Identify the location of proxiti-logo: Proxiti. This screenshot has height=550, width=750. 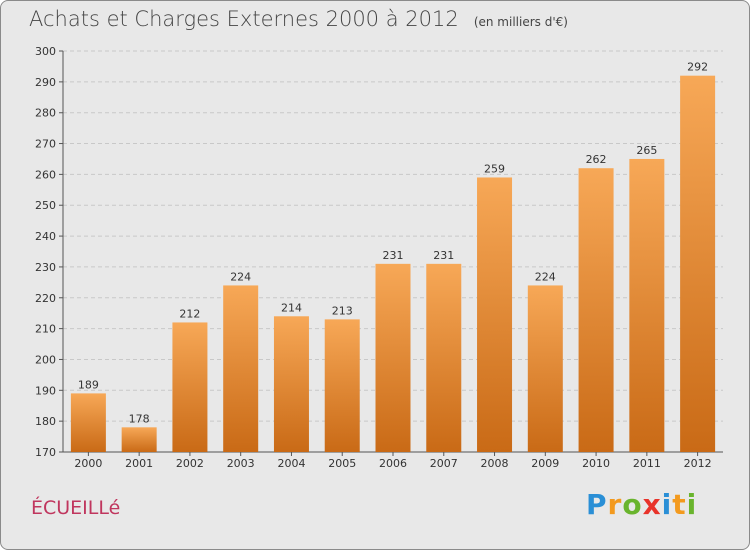
(641, 504).